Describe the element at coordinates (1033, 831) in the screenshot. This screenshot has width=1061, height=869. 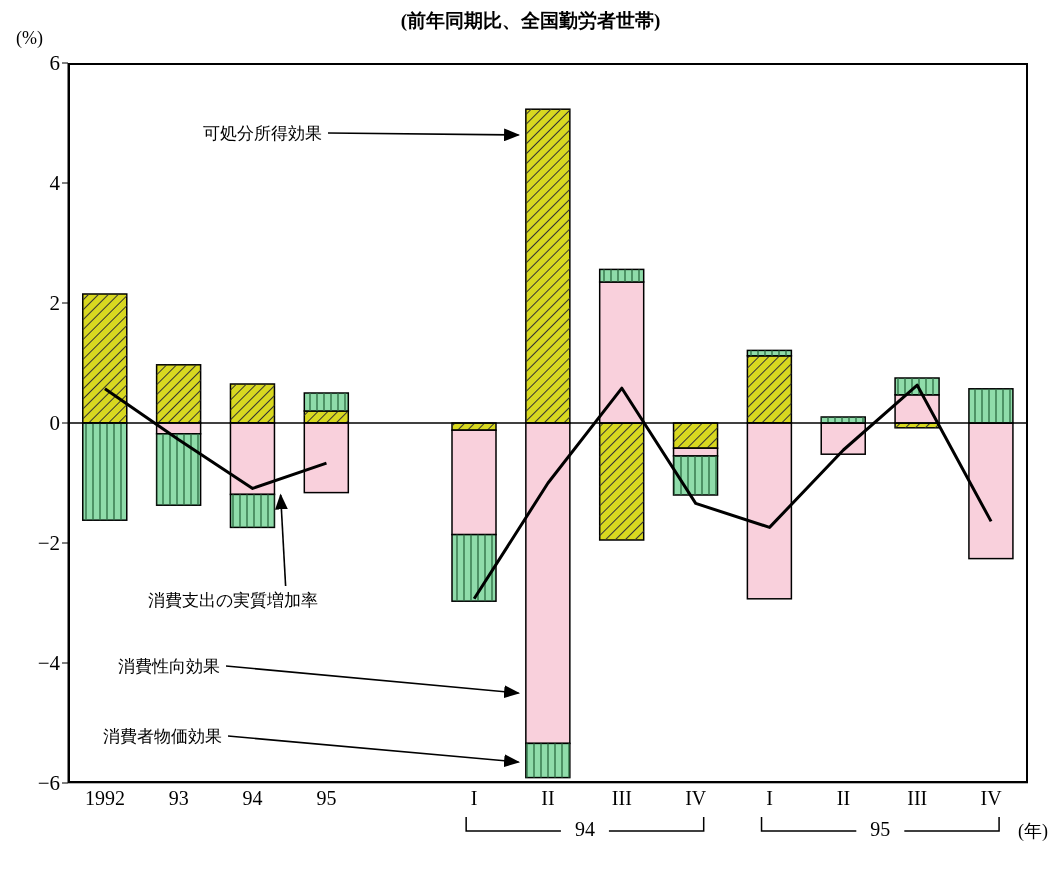
I see `text: (年)` at that location.